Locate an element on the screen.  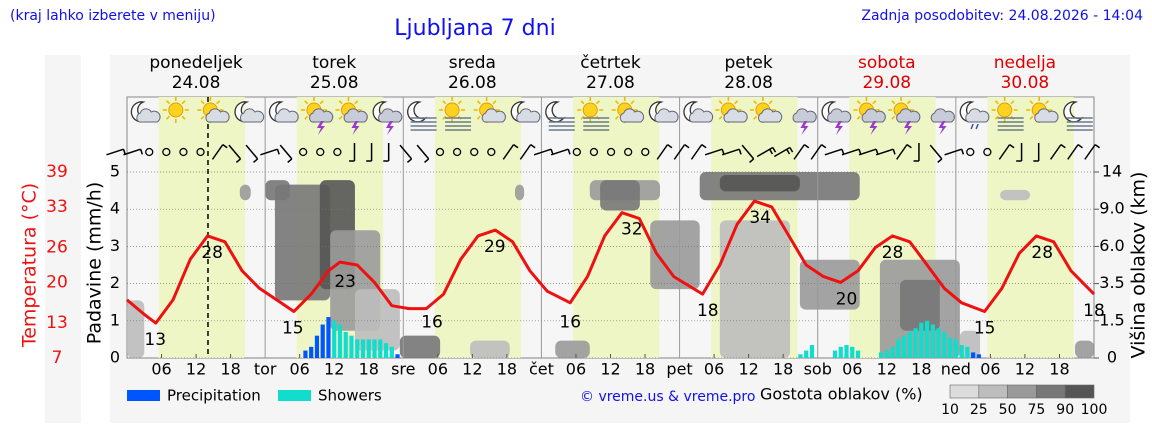
temp-label: 28 is located at coordinates (893, 253).